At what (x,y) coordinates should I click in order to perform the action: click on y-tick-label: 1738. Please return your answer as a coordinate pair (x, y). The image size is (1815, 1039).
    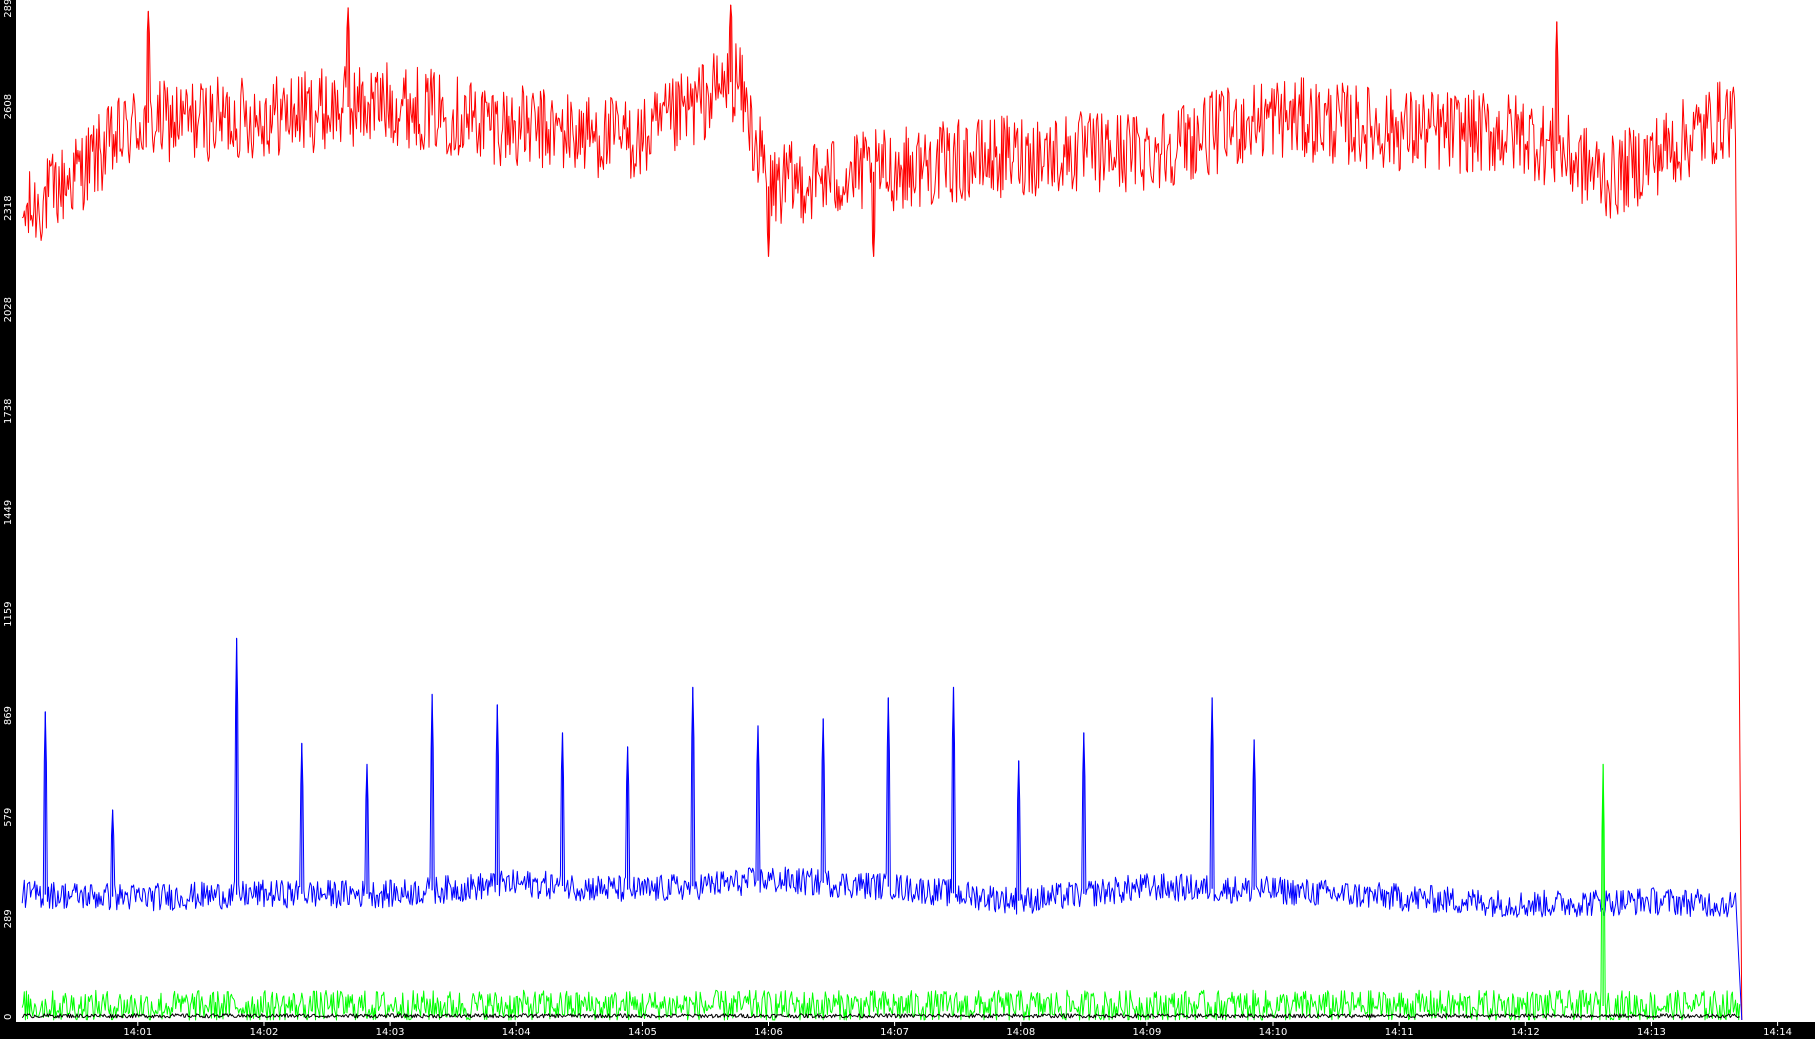
    Looking at the image, I should click on (8, 411).